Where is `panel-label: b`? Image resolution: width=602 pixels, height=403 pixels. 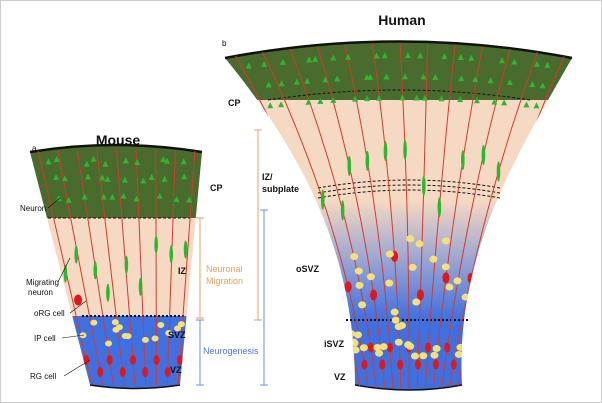
panel-label: b is located at coordinates (224, 43).